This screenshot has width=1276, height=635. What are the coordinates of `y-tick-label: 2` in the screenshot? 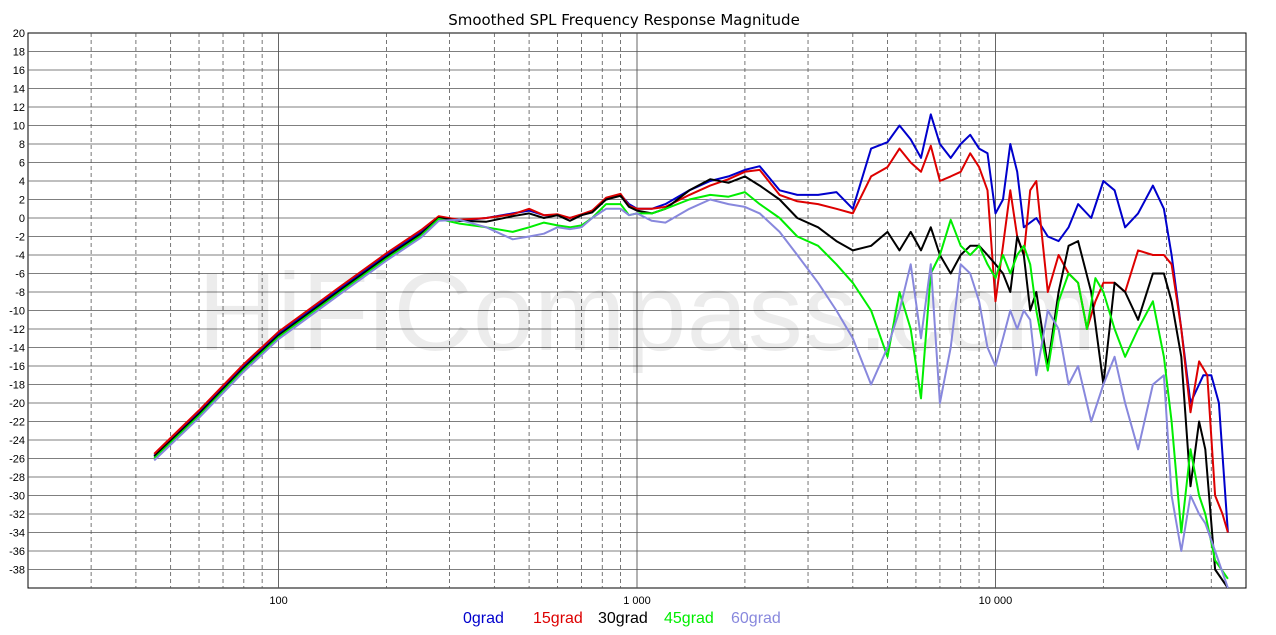 It's located at (22, 201).